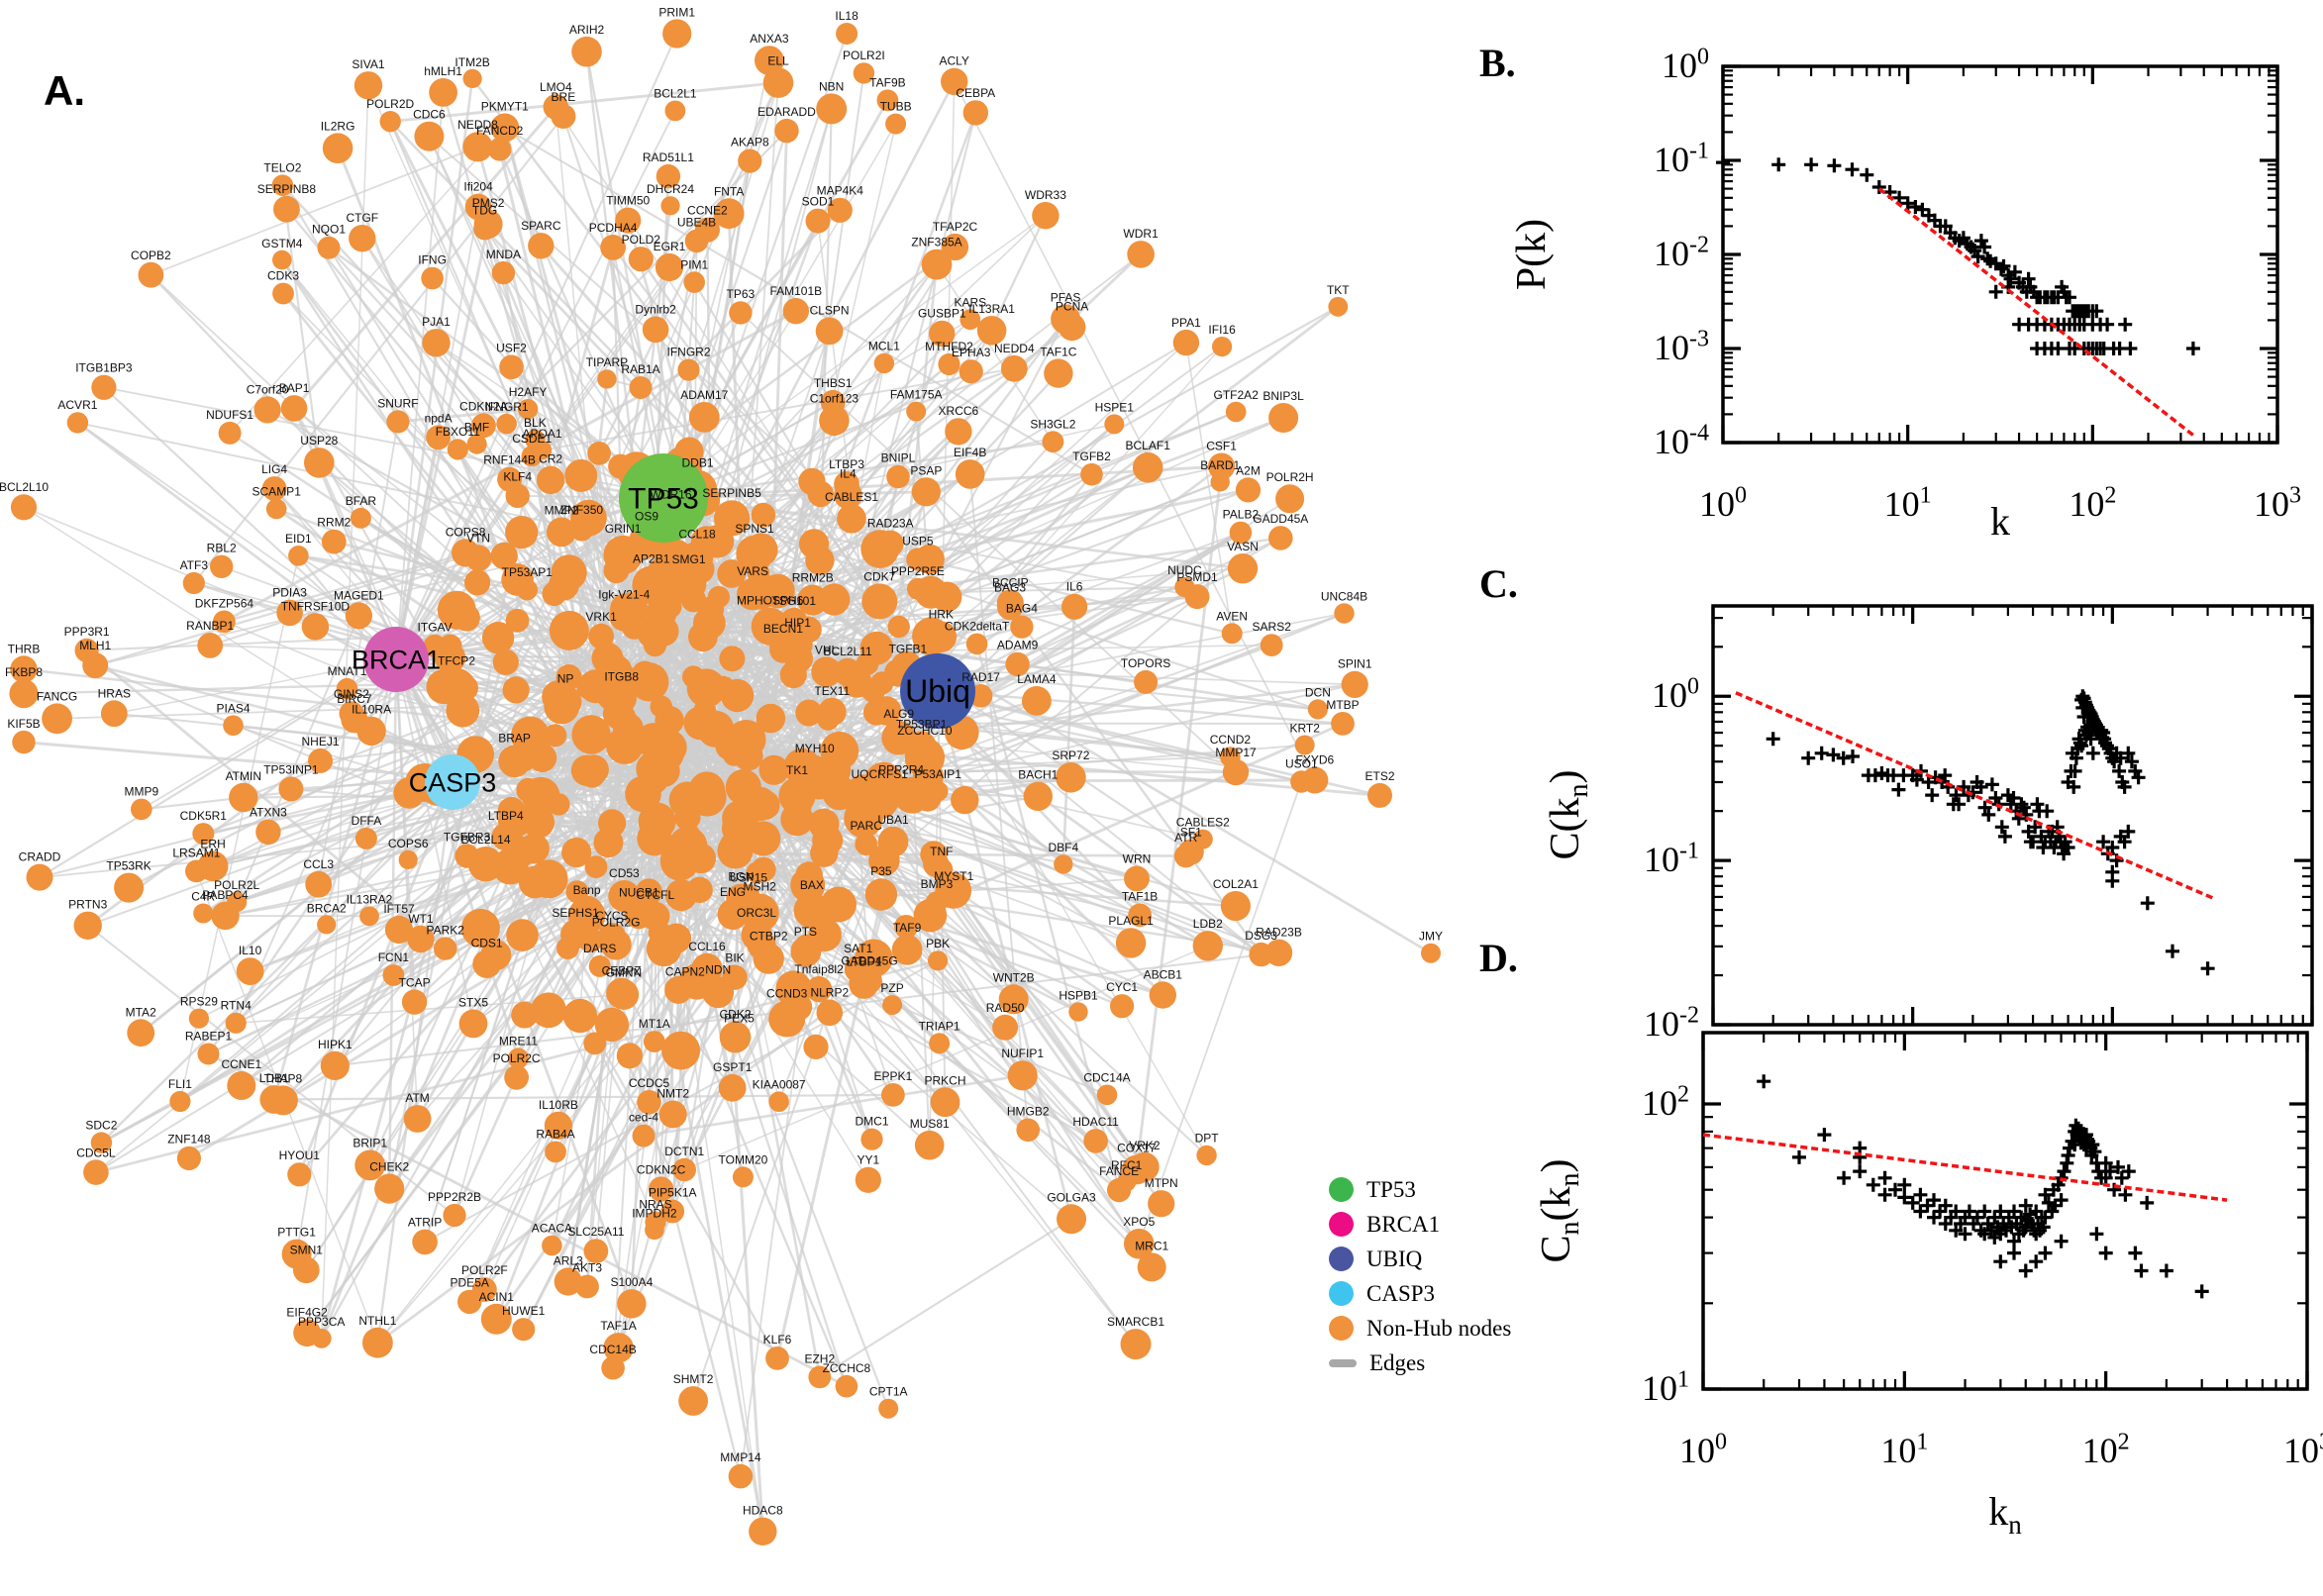  Describe the element at coordinates (661, 1169) in the screenshot. I see `non-hub-node-label: CDKN2C` at that location.